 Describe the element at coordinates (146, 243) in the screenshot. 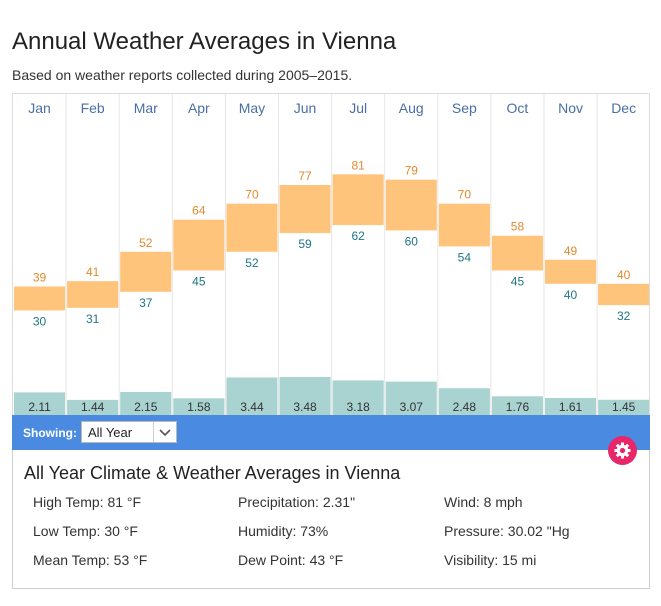

I see `high-temp-label: 52` at that location.